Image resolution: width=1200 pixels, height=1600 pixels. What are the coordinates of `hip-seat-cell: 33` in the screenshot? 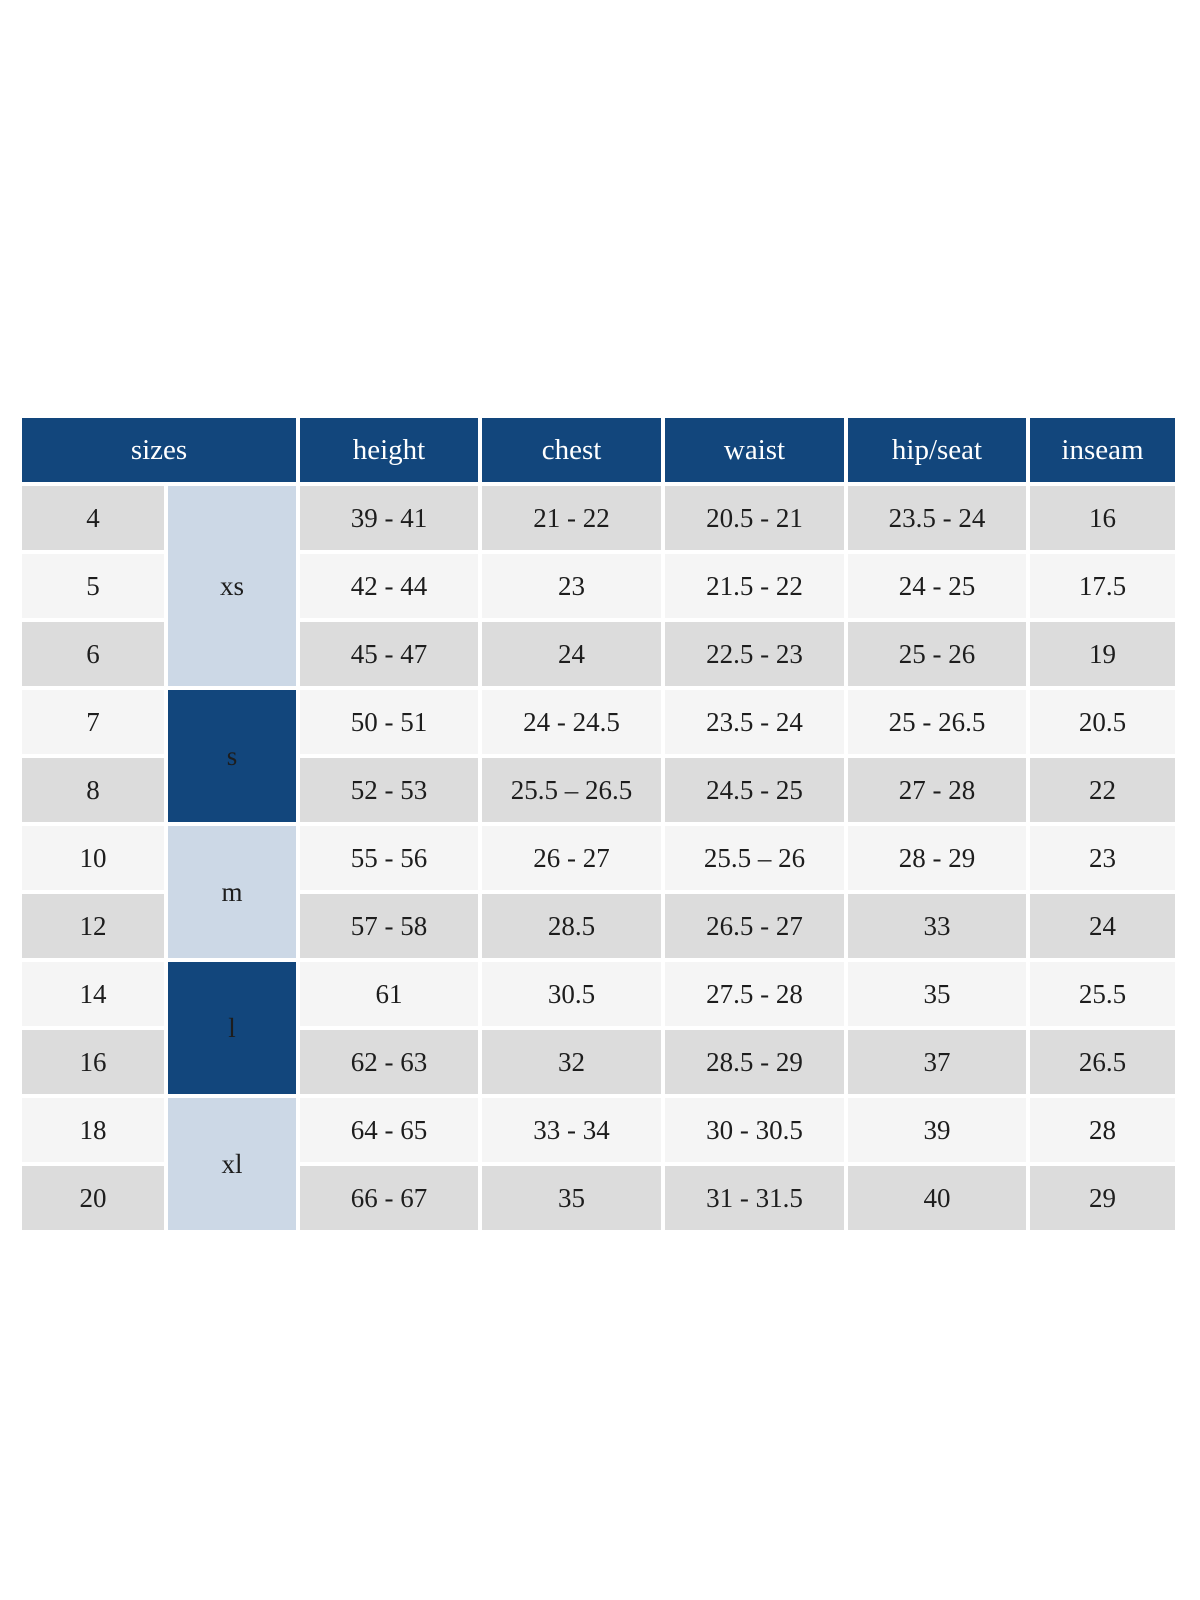 It's located at (937, 926).